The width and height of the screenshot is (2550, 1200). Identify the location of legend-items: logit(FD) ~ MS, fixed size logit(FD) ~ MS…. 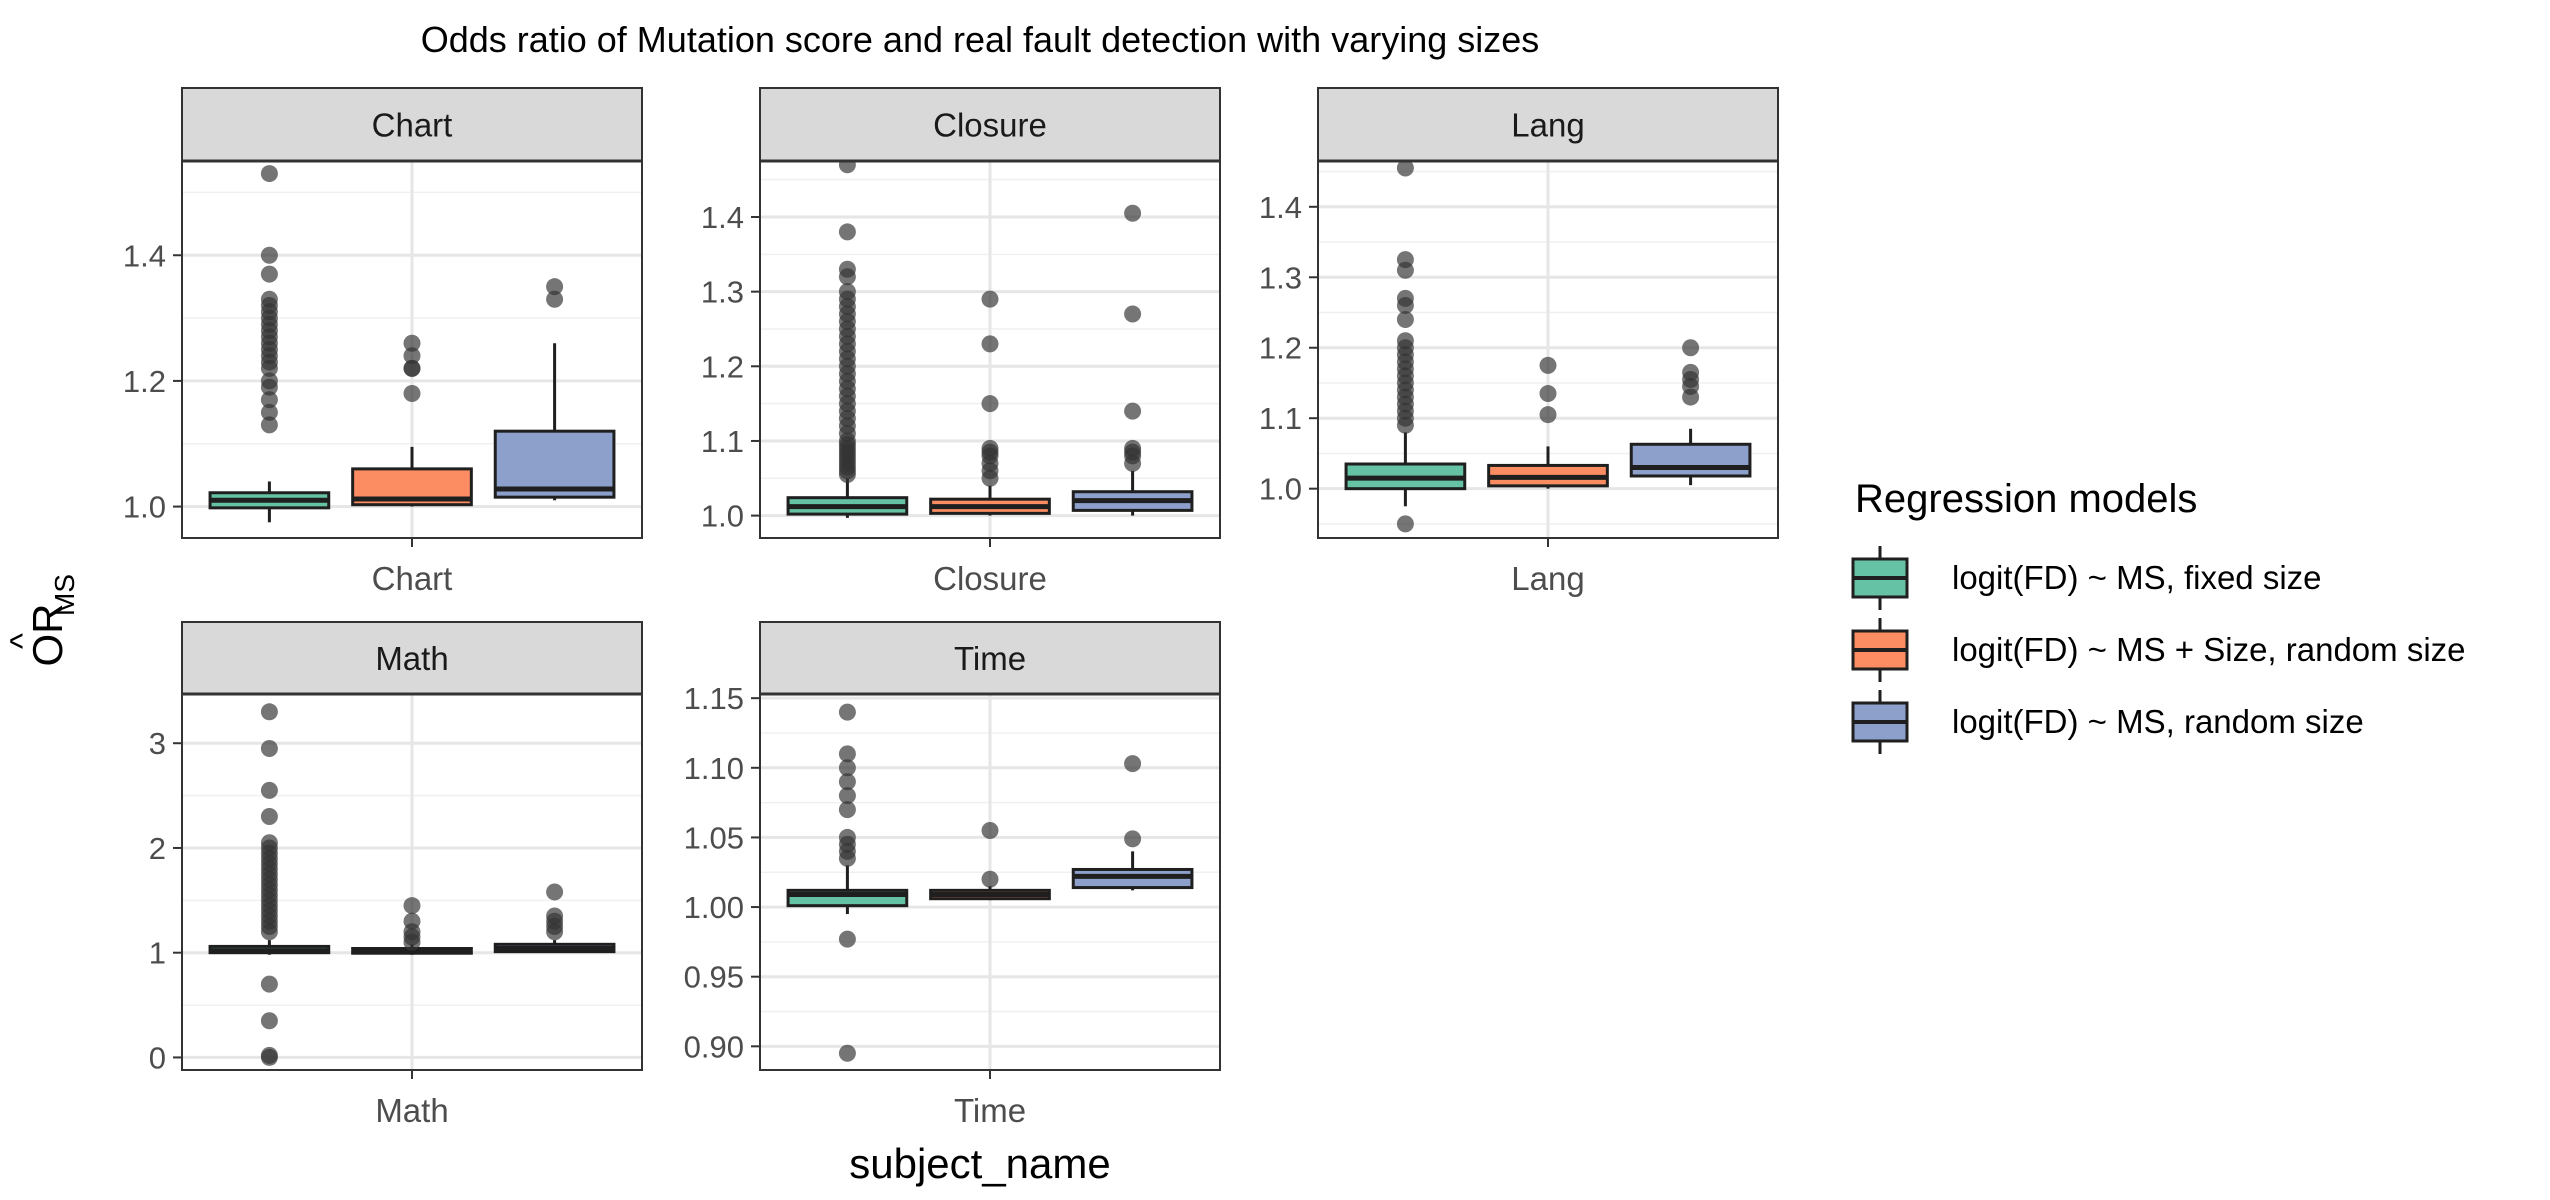
(2158, 650).